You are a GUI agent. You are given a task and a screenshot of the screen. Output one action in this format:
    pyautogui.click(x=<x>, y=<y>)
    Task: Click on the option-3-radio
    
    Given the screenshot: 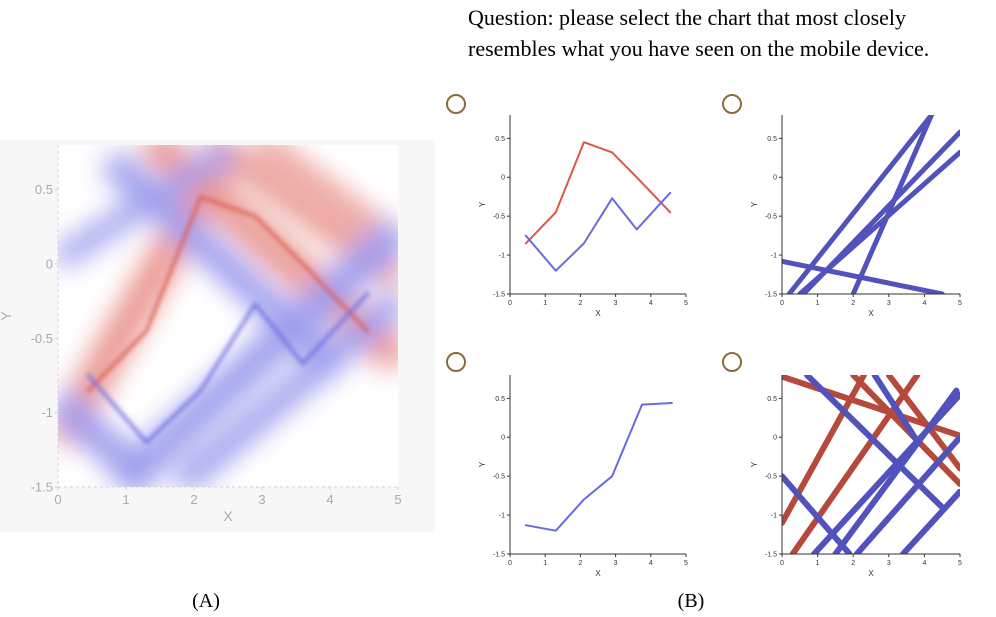 What is the action you would take?
    pyautogui.click(x=456, y=362)
    